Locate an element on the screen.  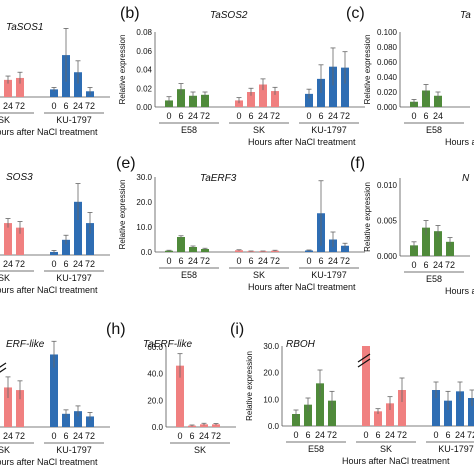
y-tick-label: 0.04 is located at coordinates (144, 70).